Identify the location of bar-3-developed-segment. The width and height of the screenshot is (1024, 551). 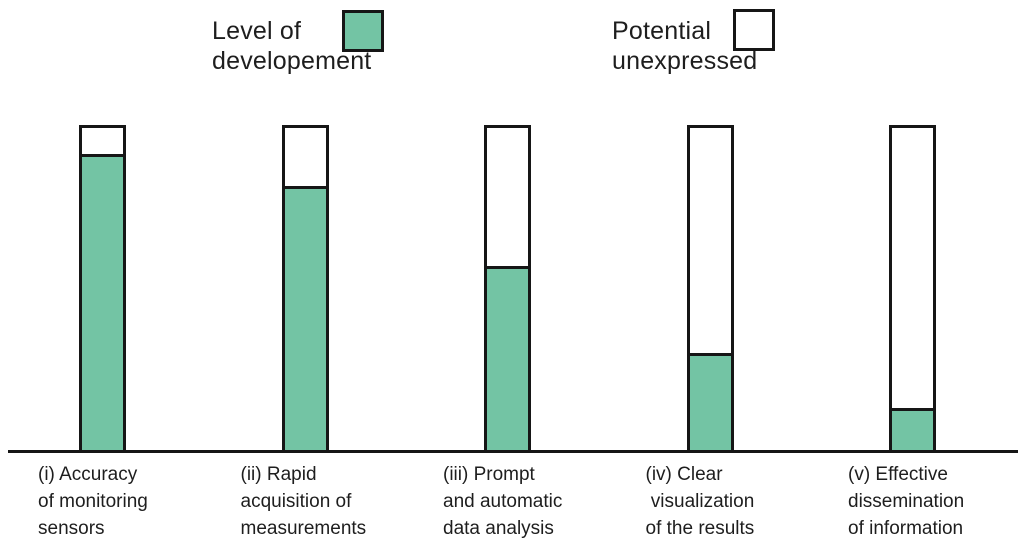
(507, 358).